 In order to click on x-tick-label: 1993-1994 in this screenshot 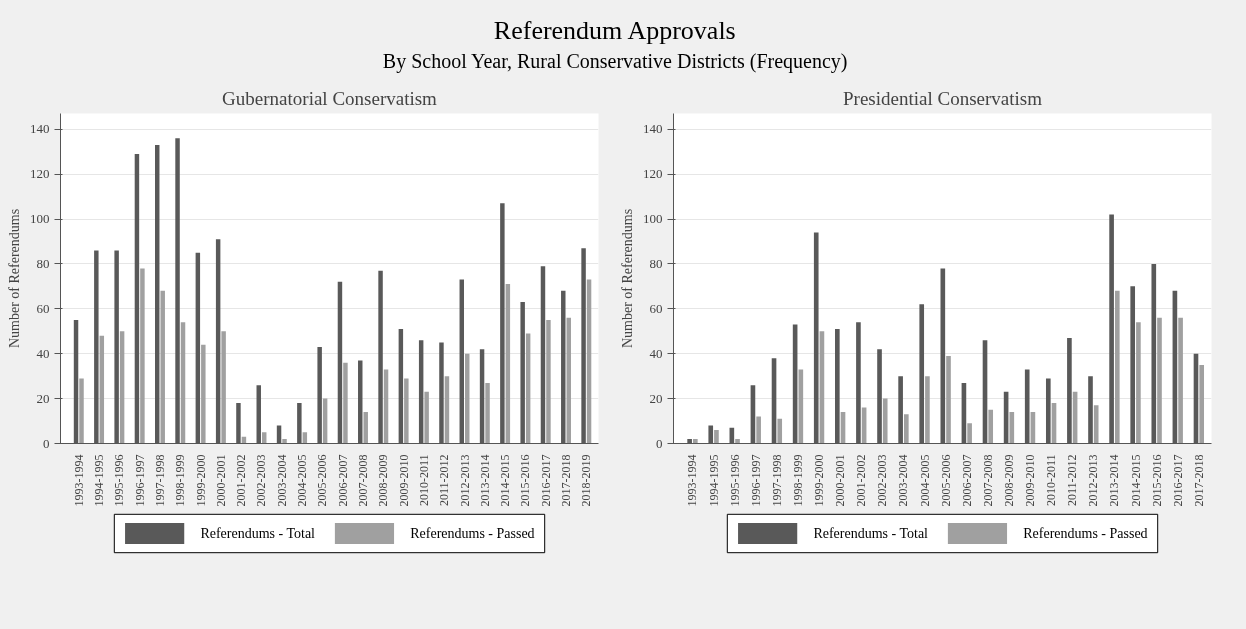, I will do `click(692, 480)`.